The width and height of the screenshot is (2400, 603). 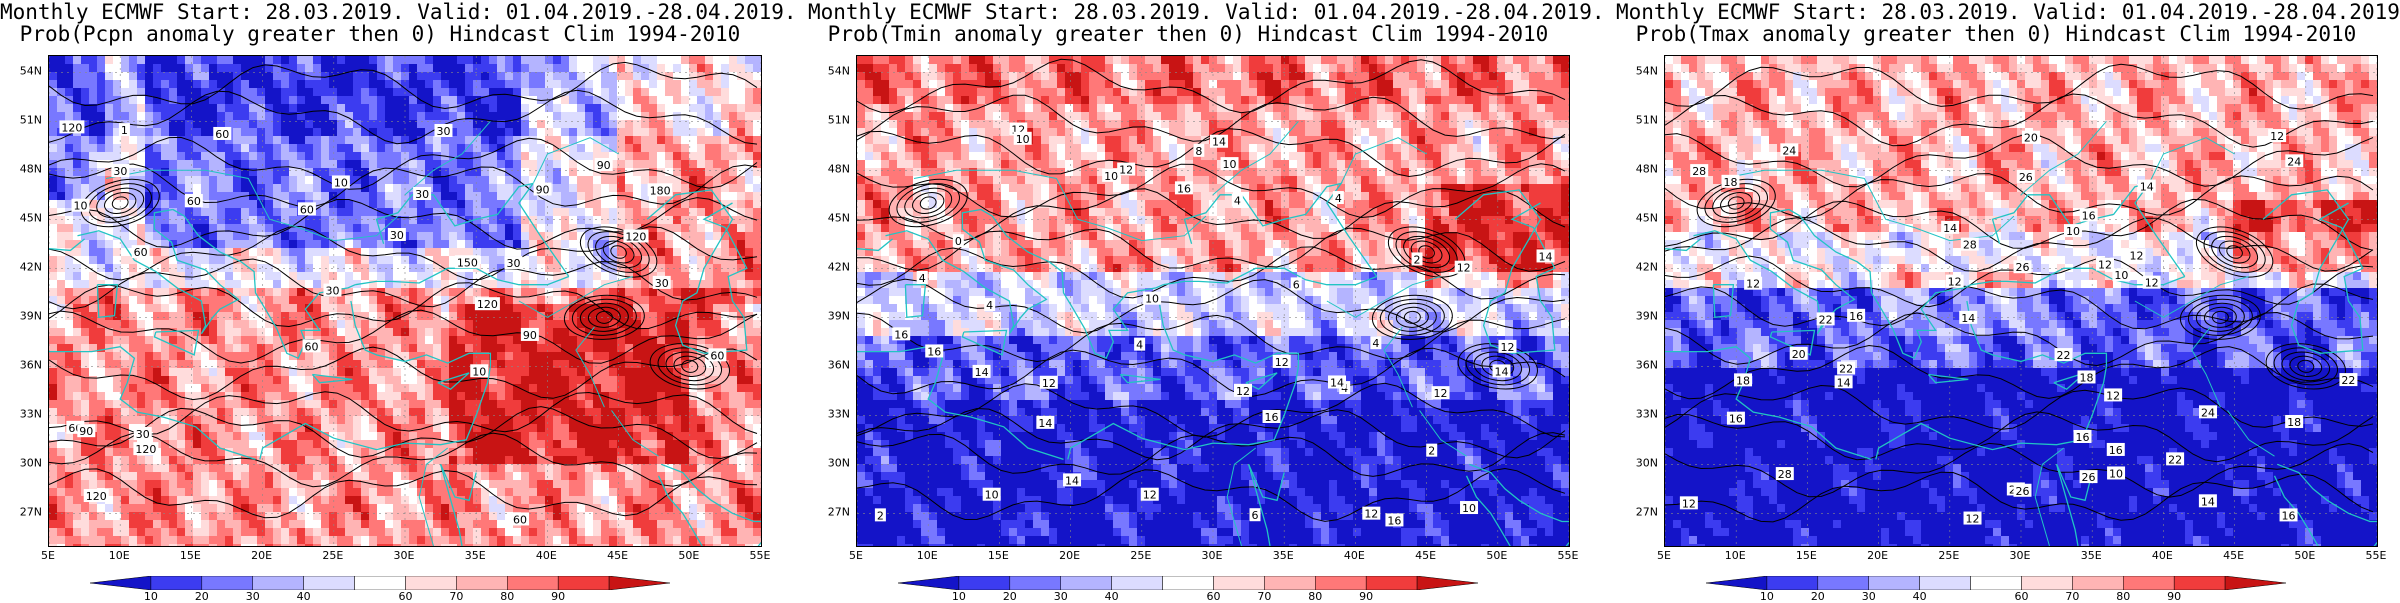 What do you see at coordinates (467, 262) in the screenshot?
I see `contour-label: 150` at bounding box center [467, 262].